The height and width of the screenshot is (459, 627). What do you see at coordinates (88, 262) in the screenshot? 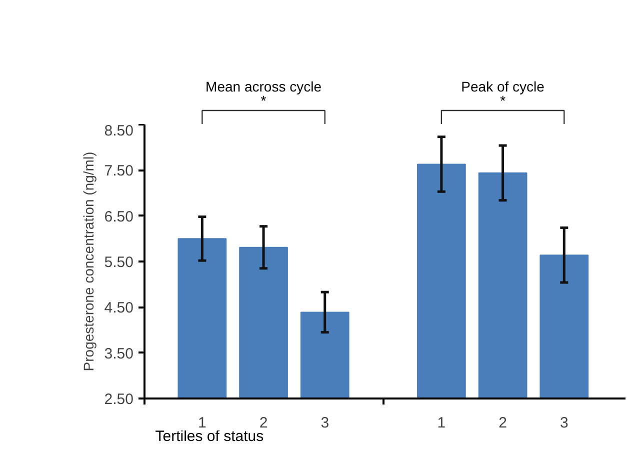
I see `y-axis-title: Progesterone concentration (ng/ml)` at bounding box center [88, 262].